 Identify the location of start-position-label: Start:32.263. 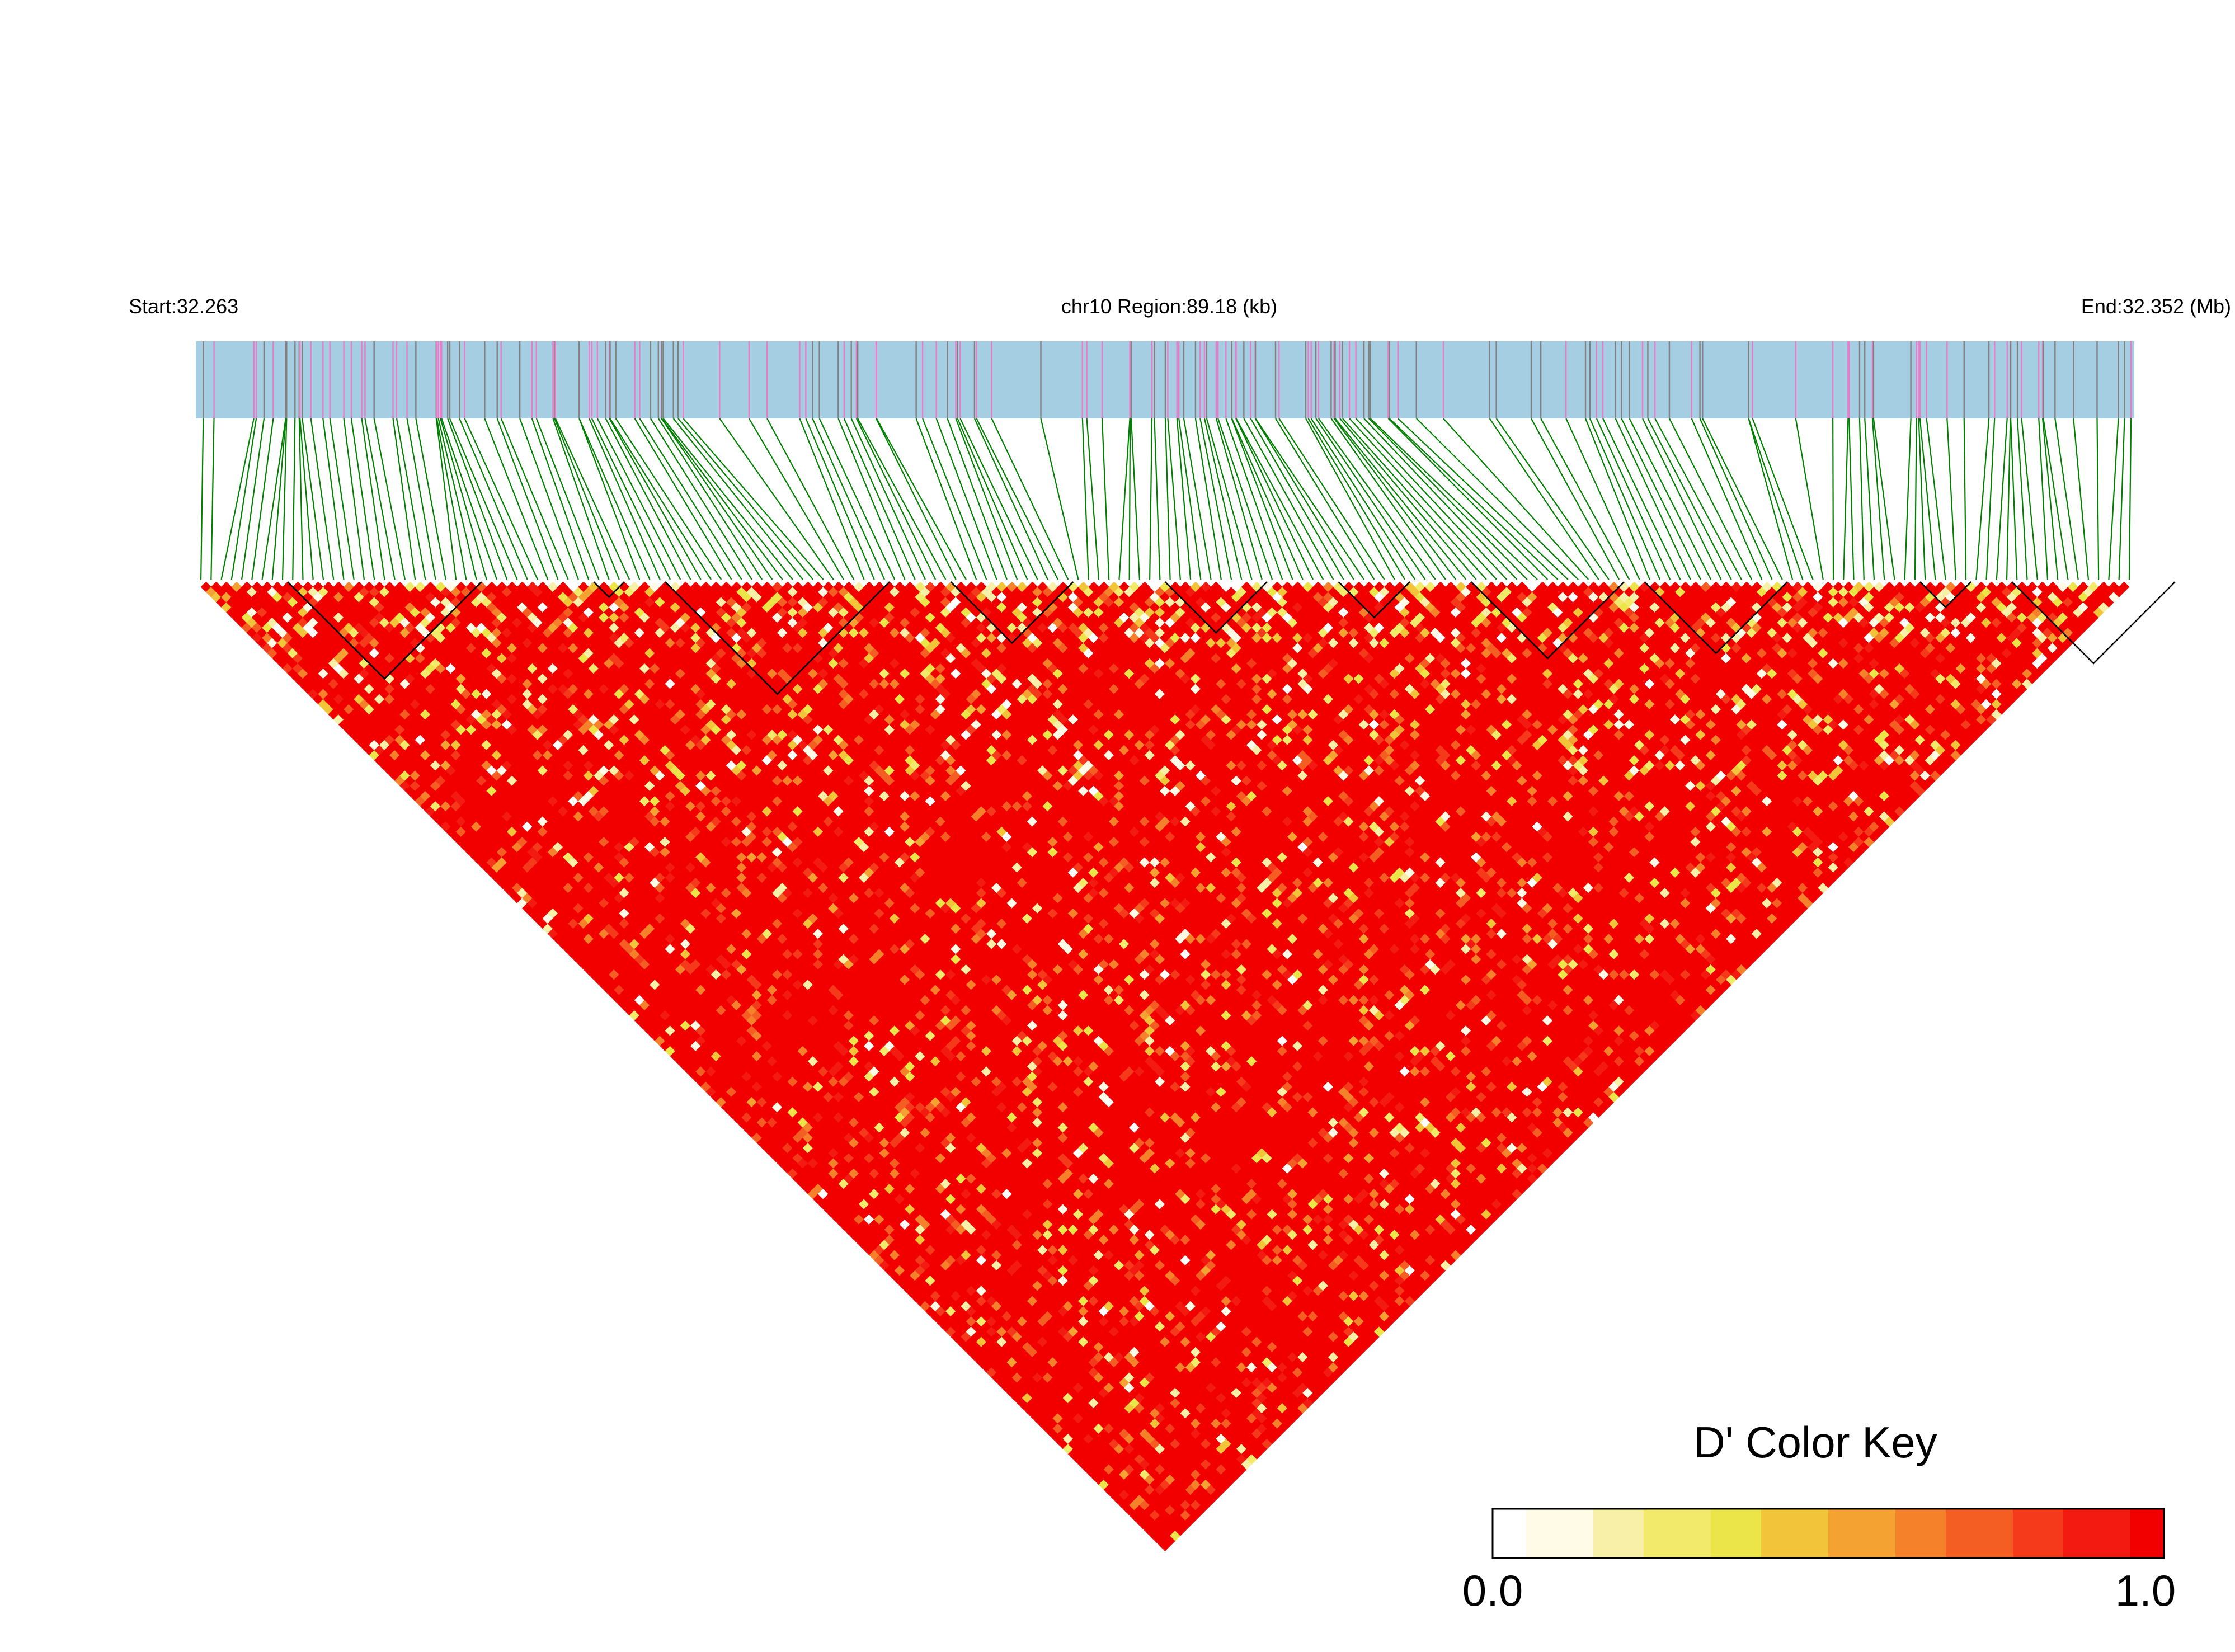
(183, 306).